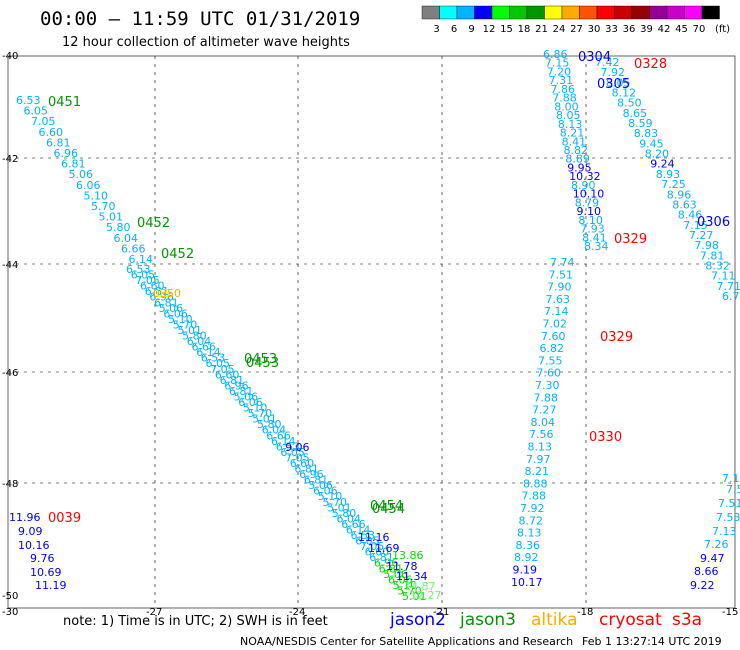 The width and height of the screenshot is (740, 650). What do you see at coordinates (46, 572) in the screenshot?
I see `wave-height-sample: 10.69` at bounding box center [46, 572].